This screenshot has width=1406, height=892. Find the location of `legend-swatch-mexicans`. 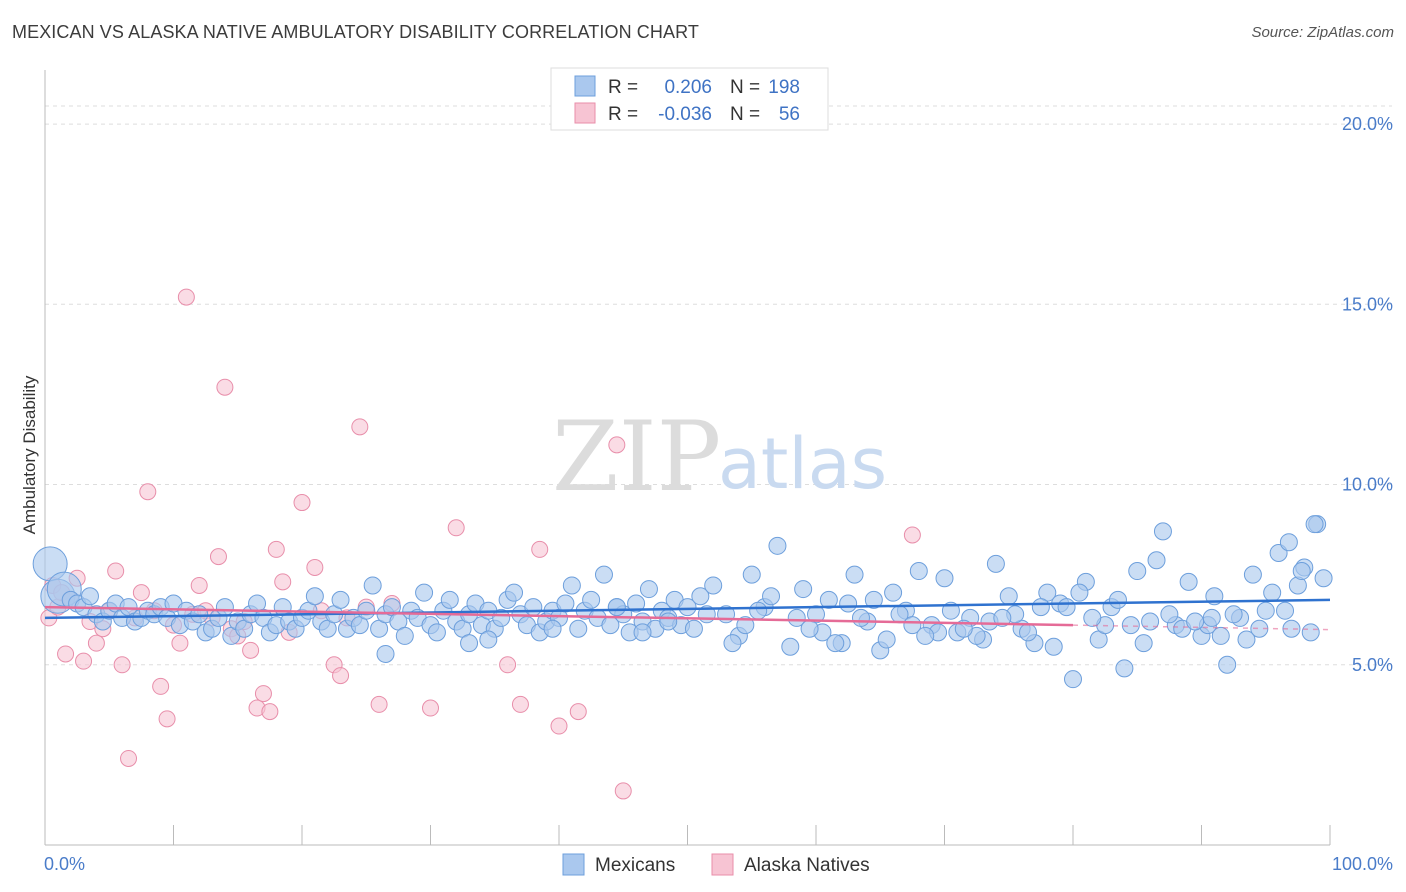

legend-swatch-mexicans is located at coordinates (585, 86).